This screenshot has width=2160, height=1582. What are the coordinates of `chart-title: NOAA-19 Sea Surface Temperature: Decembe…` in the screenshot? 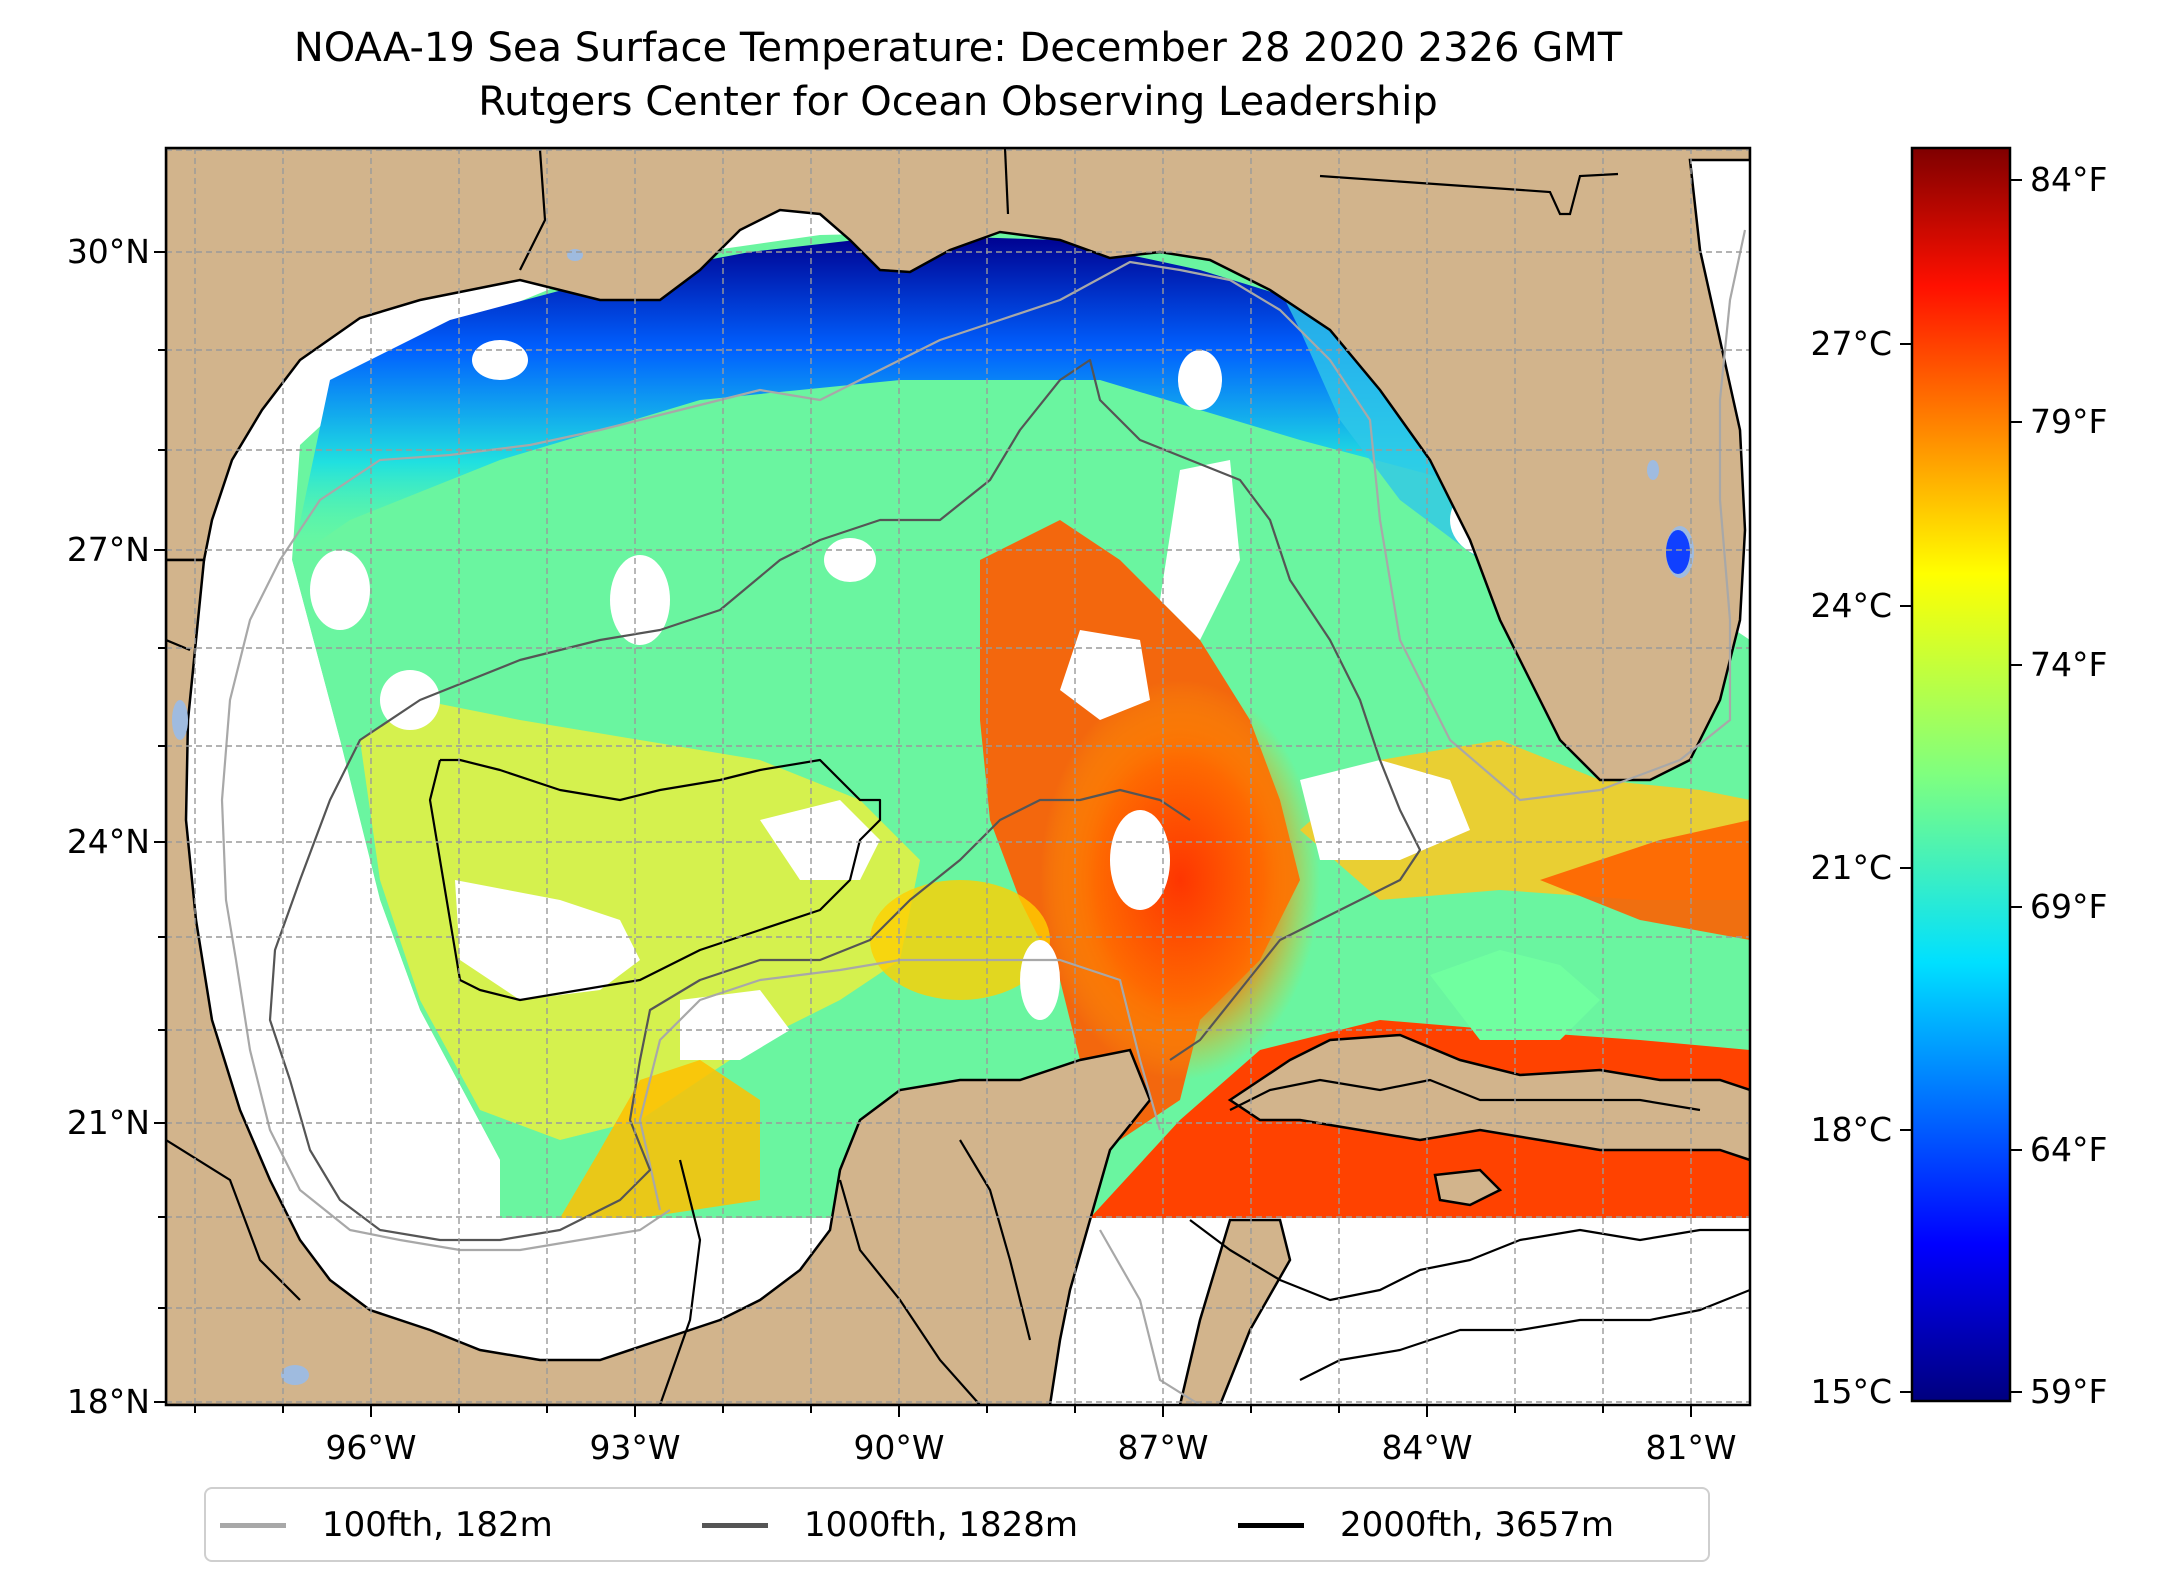 It's located at (958, 48).